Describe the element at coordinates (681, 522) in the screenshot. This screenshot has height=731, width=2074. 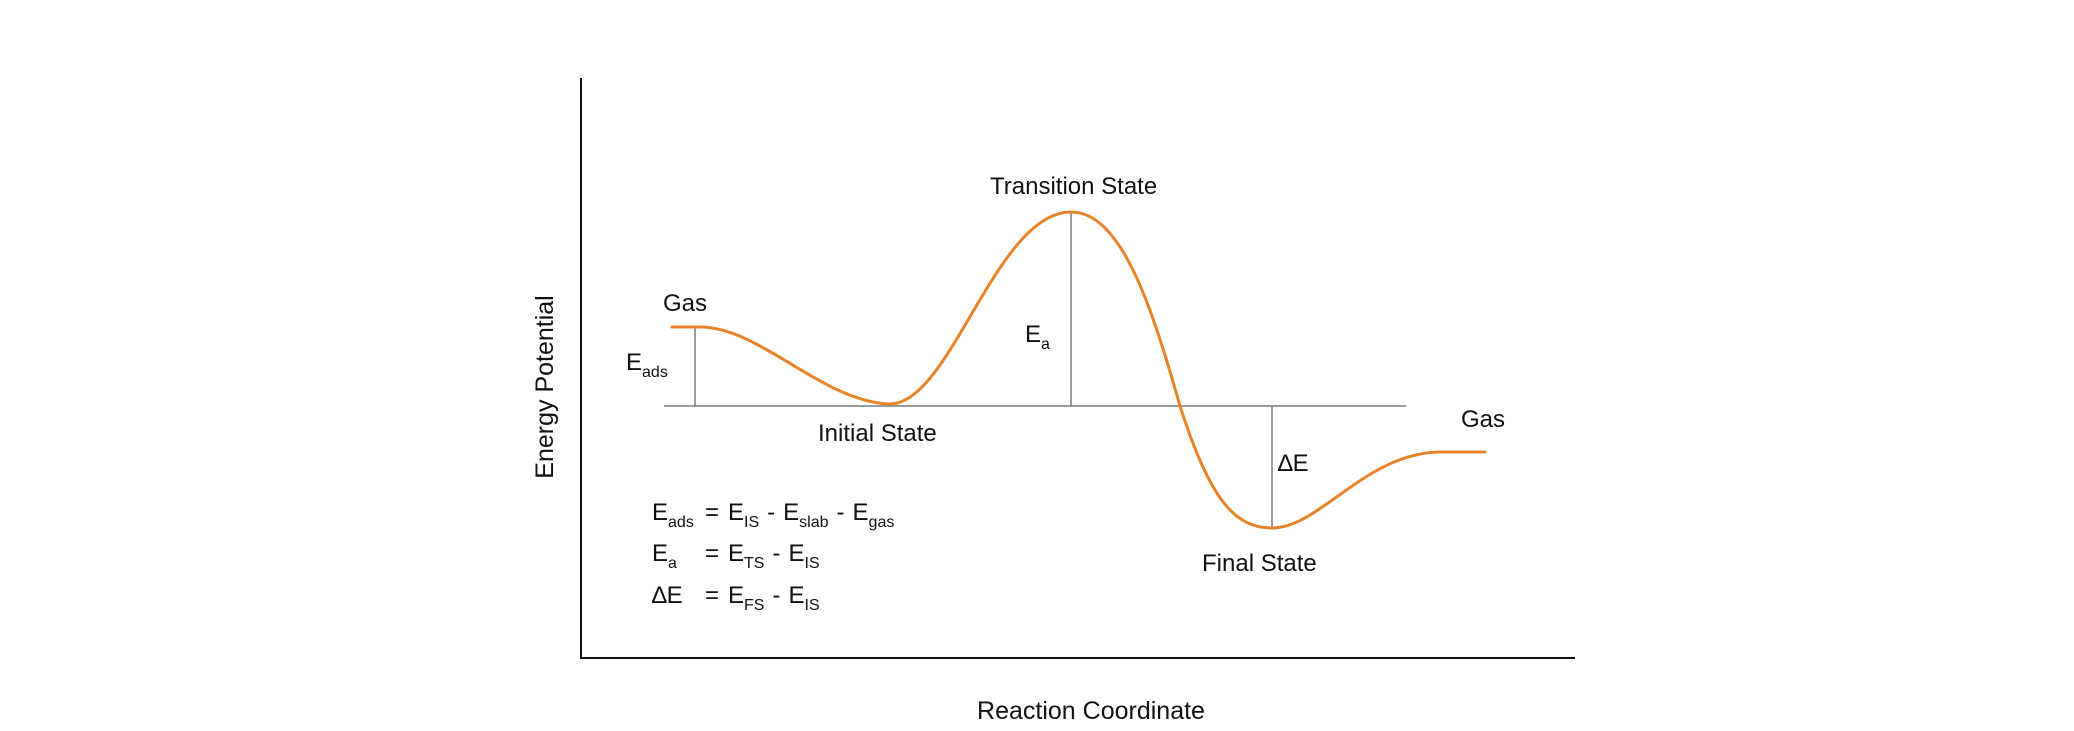
I see `equation-1-lhs-sub: ads` at that location.